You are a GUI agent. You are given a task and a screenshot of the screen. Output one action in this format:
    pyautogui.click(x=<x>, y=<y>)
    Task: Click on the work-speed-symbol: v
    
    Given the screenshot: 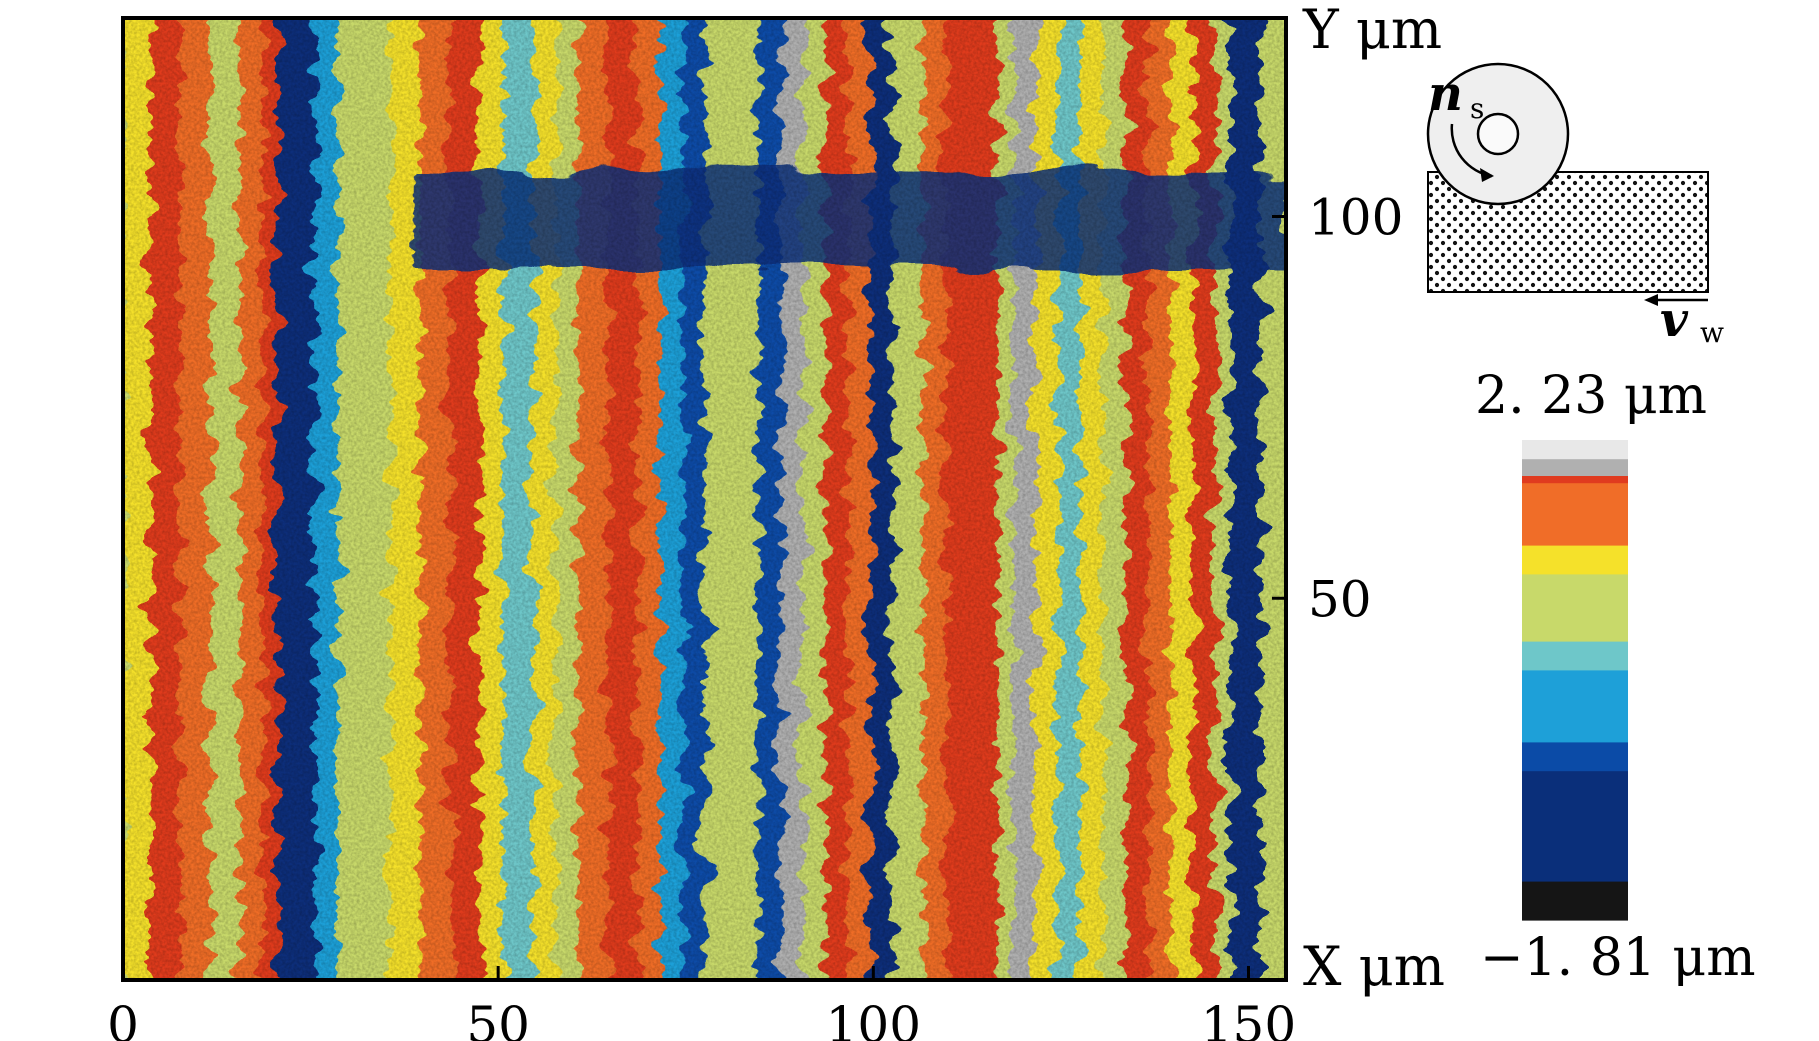 What is the action you would take?
    pyautogui.click(x=1674, y=320)
    